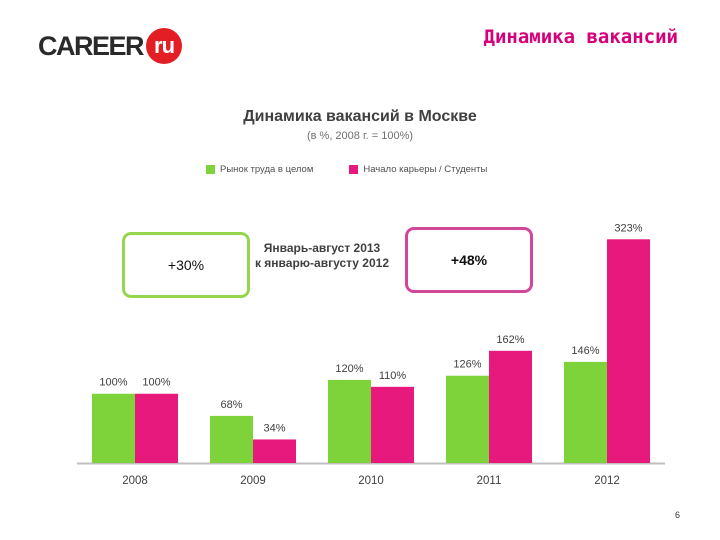  What do you see at coordinates (322, 248) in the screenshot?
I see `period-label-line1: Январь-август 2013` at bounding box center [322, 248].